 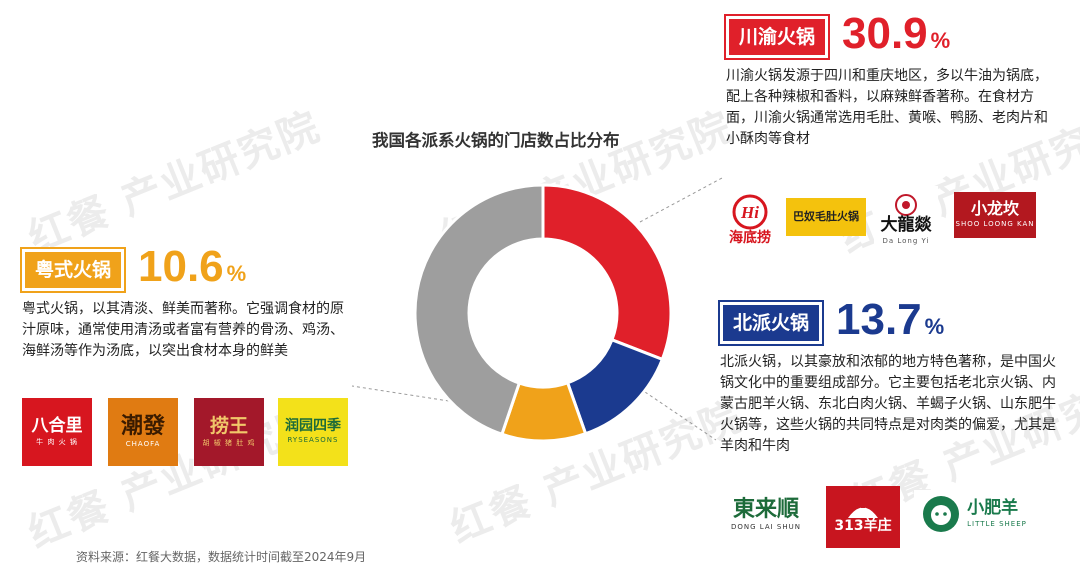 What do you see at coordinates (221, 557) in the screenshot?
I see `source-note: 资料来源：红餐大数据，数据统计时间截至2024年9月` at bounding box center [221, 557].